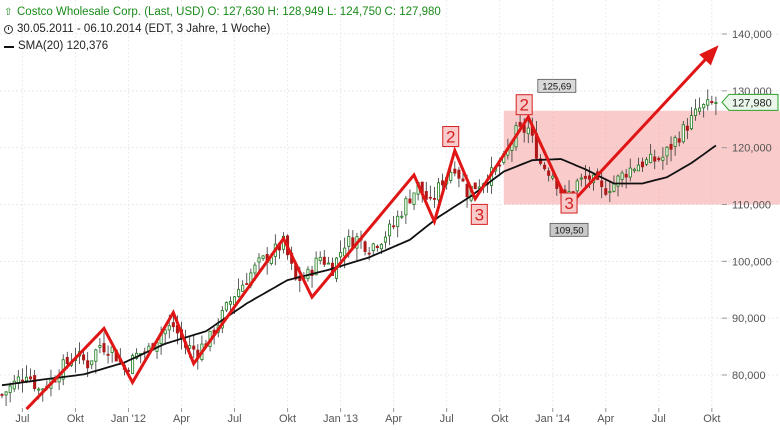 The image size is (780, 430). I want to click on wave-label: 2, so click(450, 137).